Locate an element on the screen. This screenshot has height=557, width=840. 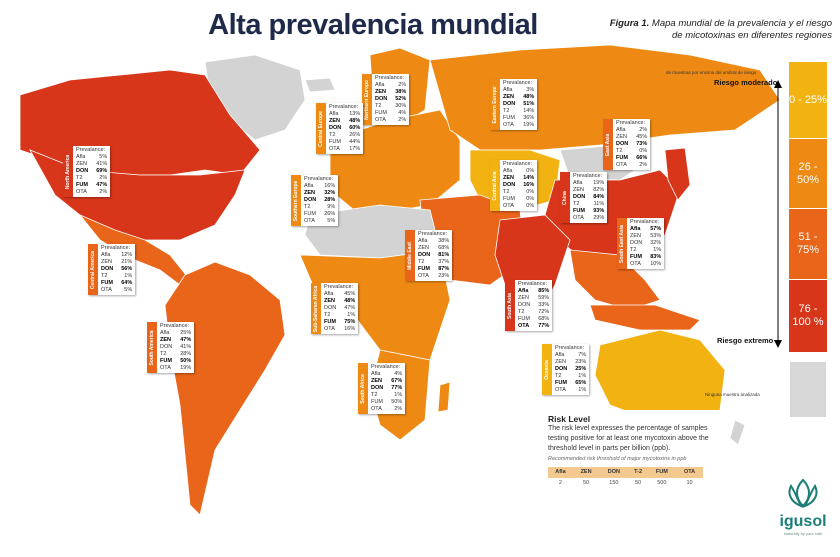
prevalence-value: 87% is located at coordinates (444, 269).